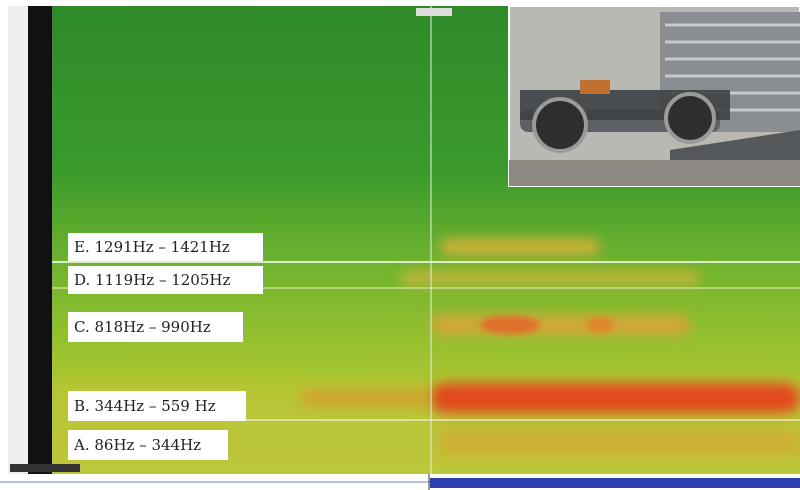  Describe the element at coordinates (654, 96) in the screenshot. I see `video-inset` at that location.